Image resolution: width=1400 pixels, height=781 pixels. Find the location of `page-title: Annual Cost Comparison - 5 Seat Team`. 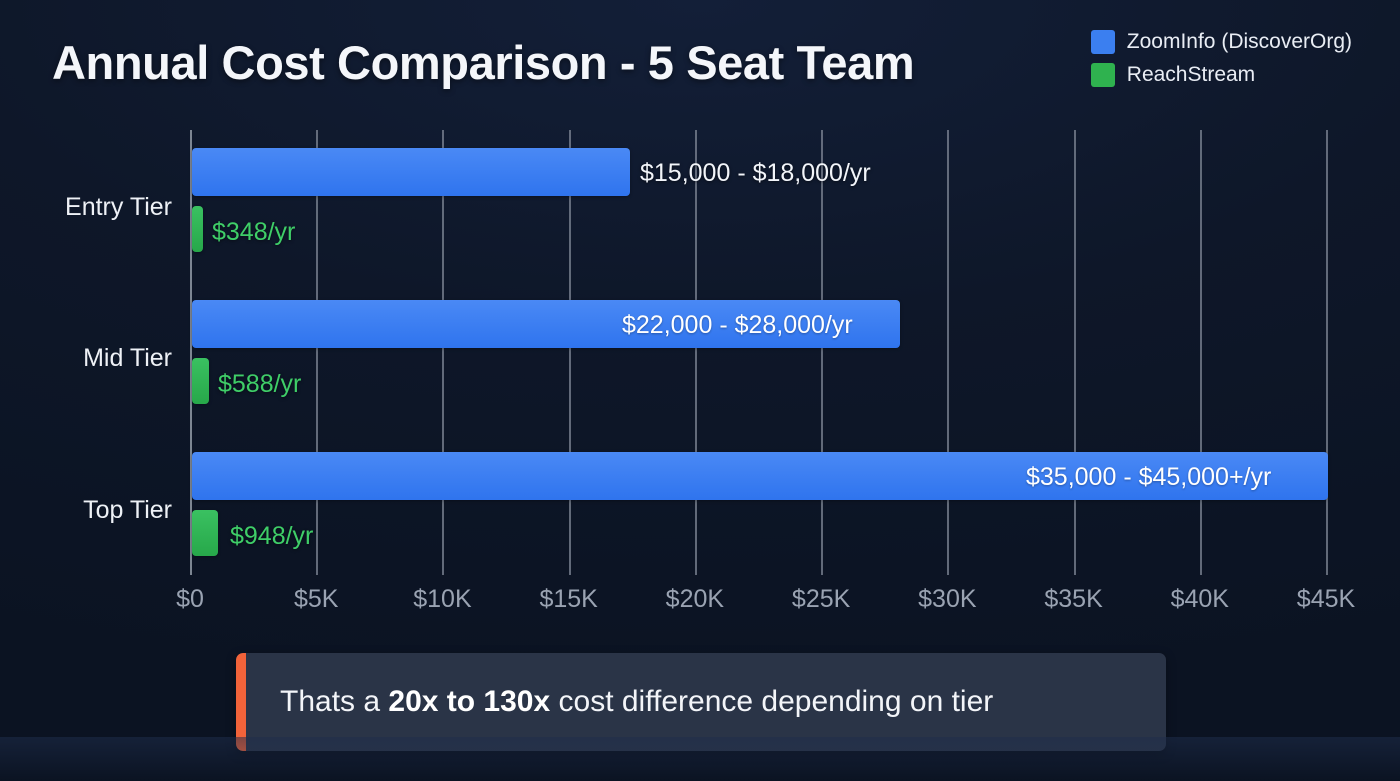

page-title: Annual Cost Comparison - 5 Seat Team is located at coordinates (483, 62).